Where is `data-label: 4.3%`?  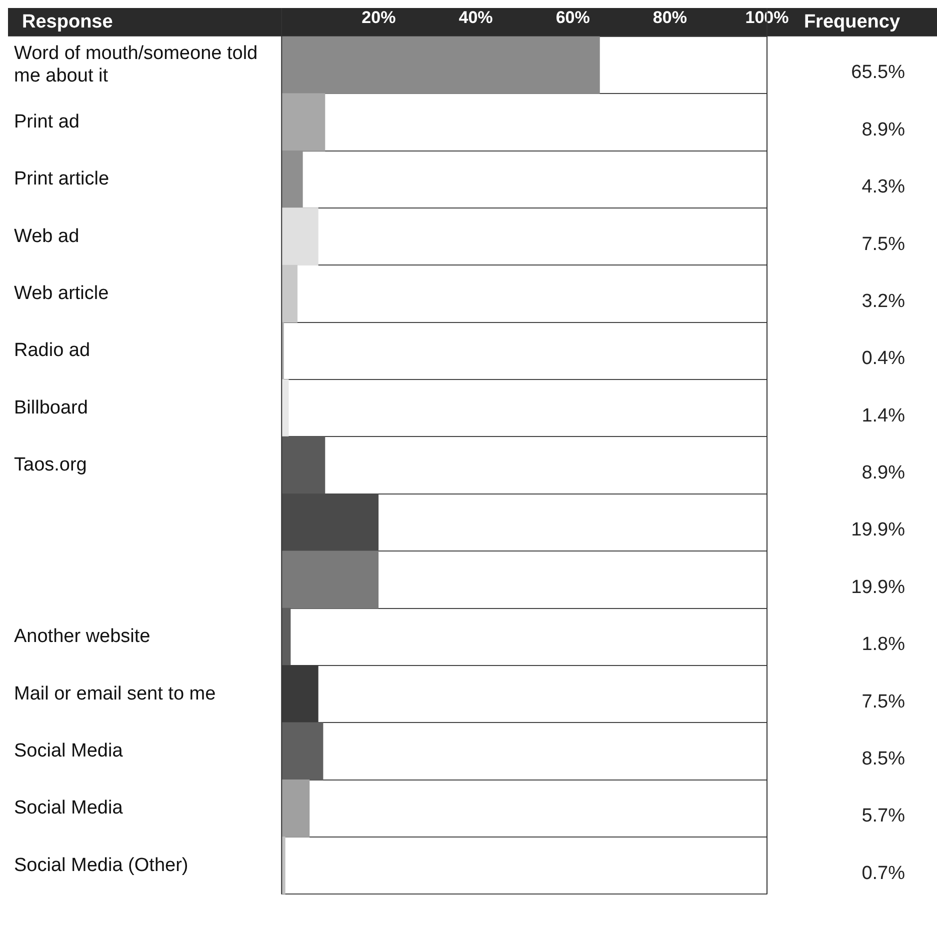
data-label: 4.3% is located at coordinates (884, 187).